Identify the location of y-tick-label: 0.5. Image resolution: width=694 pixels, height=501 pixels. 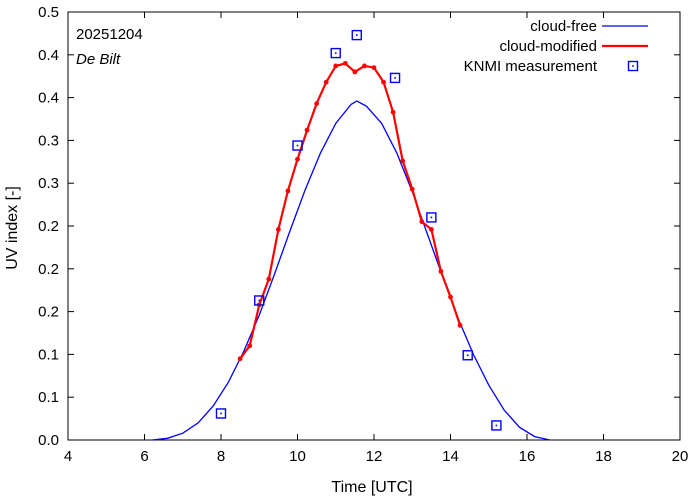
(48, 12).